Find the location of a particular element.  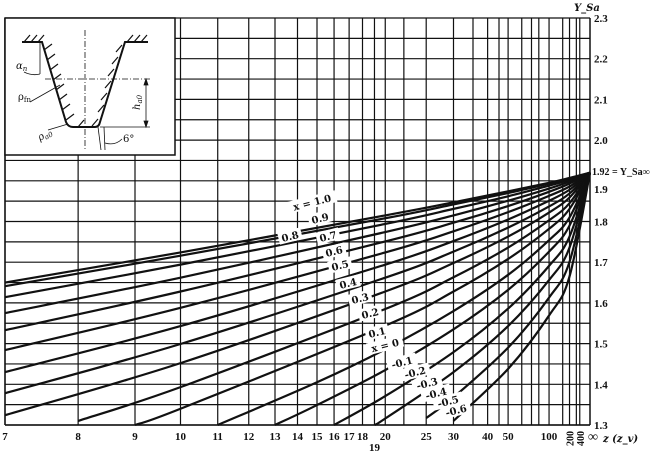

y-tick-label: 1.8 is located at coordinates (601, 223).